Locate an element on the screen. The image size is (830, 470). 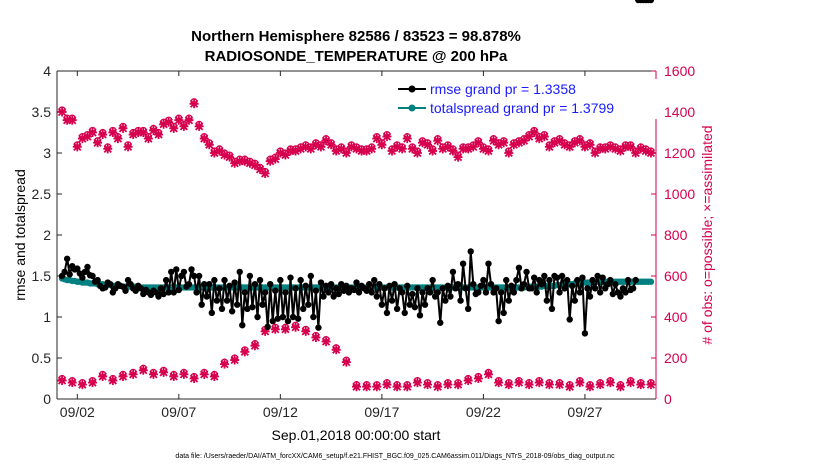
legend-rmse-marker is located at coordinates (412, 89).